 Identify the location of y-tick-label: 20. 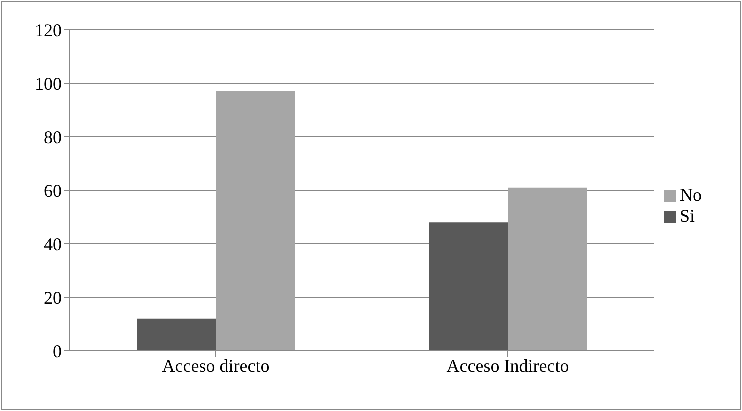
(53, 298).